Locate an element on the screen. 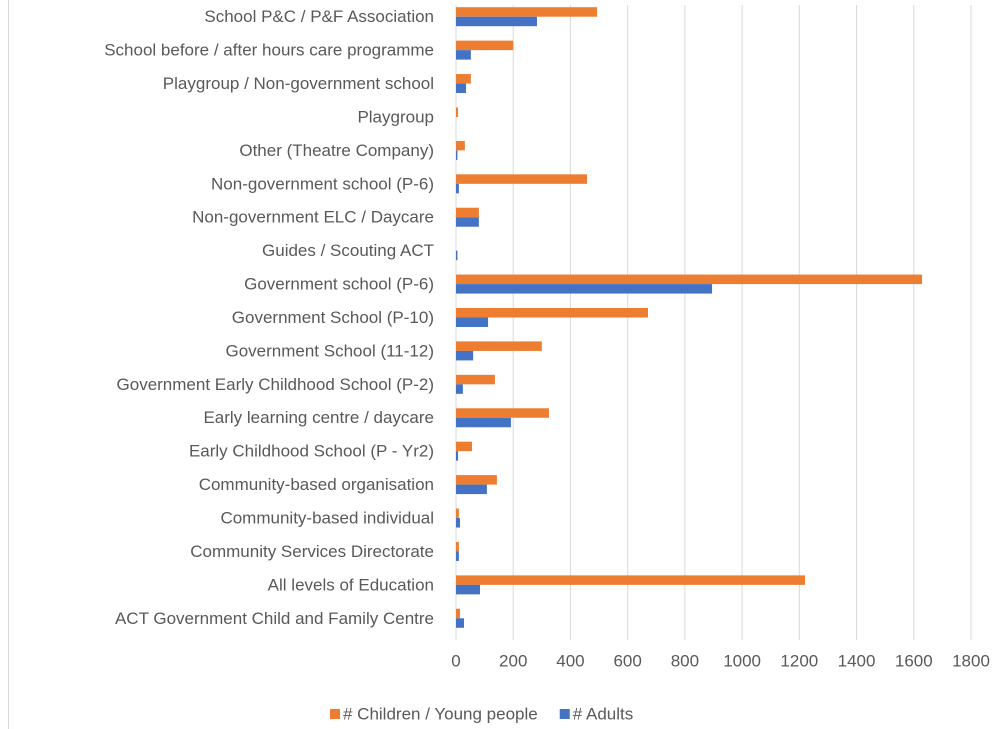 This screenshot has height=729, width=1002. y-tick-label: Community-based individual is located at coordinates (327, 518).